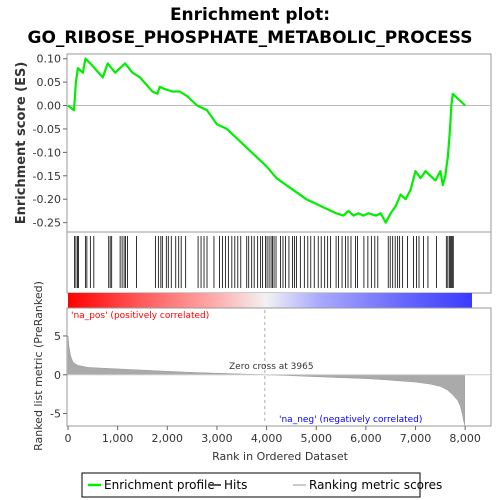 The height and width of the screenshot is (500, 500). What do you see at coordinates (375, 485) in the screenshot?
I see `legend-metric-label: Ranking metric scores` at bounding box center [375, 485].